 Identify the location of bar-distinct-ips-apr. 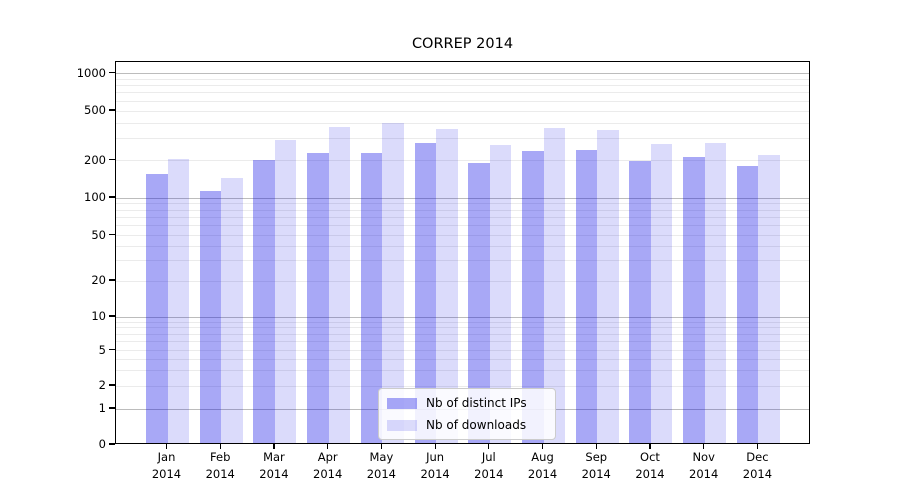
(318, 298).